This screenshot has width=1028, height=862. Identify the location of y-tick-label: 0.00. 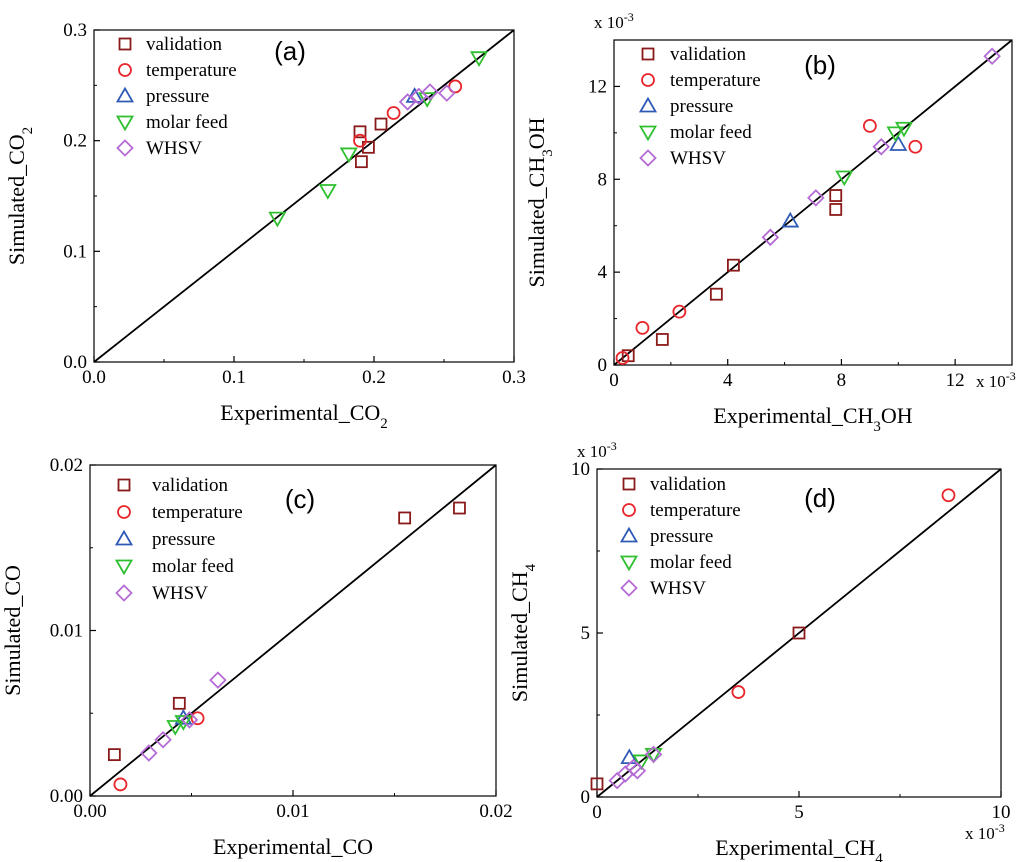
(66, 796).